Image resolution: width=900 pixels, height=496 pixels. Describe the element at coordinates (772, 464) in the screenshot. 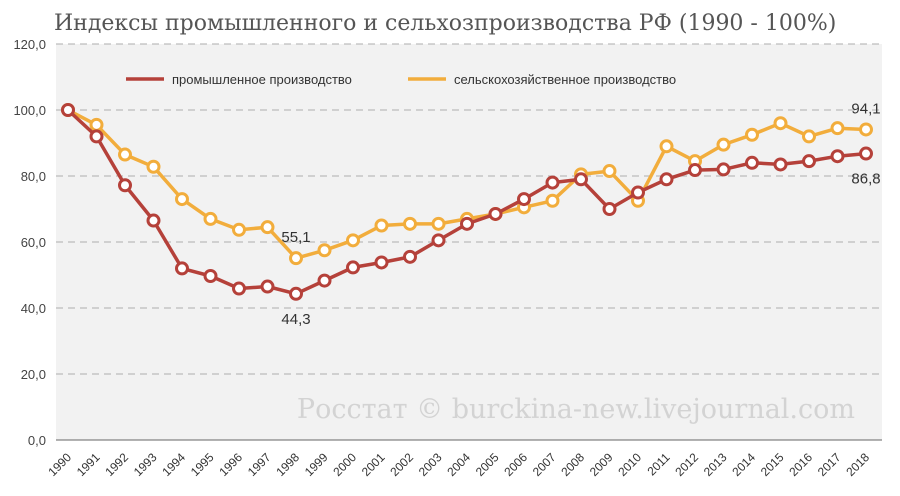

I see `x-tick-label: 2015` at that location.